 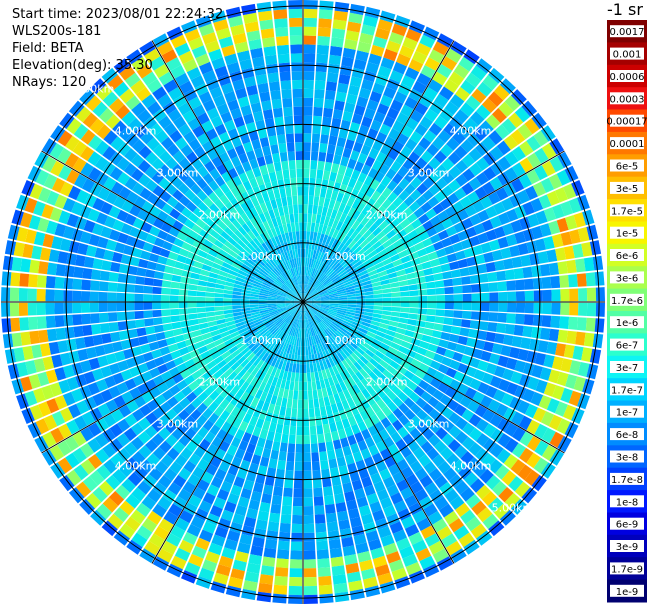 I want to click on colorbar-tick-label: 1.7e-8, so click(x=627, y=480).